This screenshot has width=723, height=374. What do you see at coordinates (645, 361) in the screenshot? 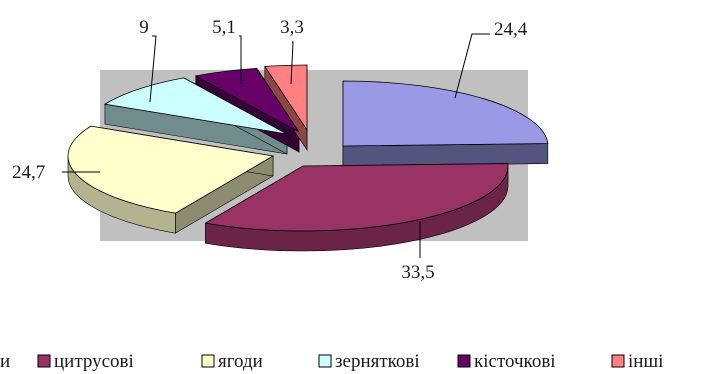
I see `legend-label: інші` at bounding box center [645, 361].